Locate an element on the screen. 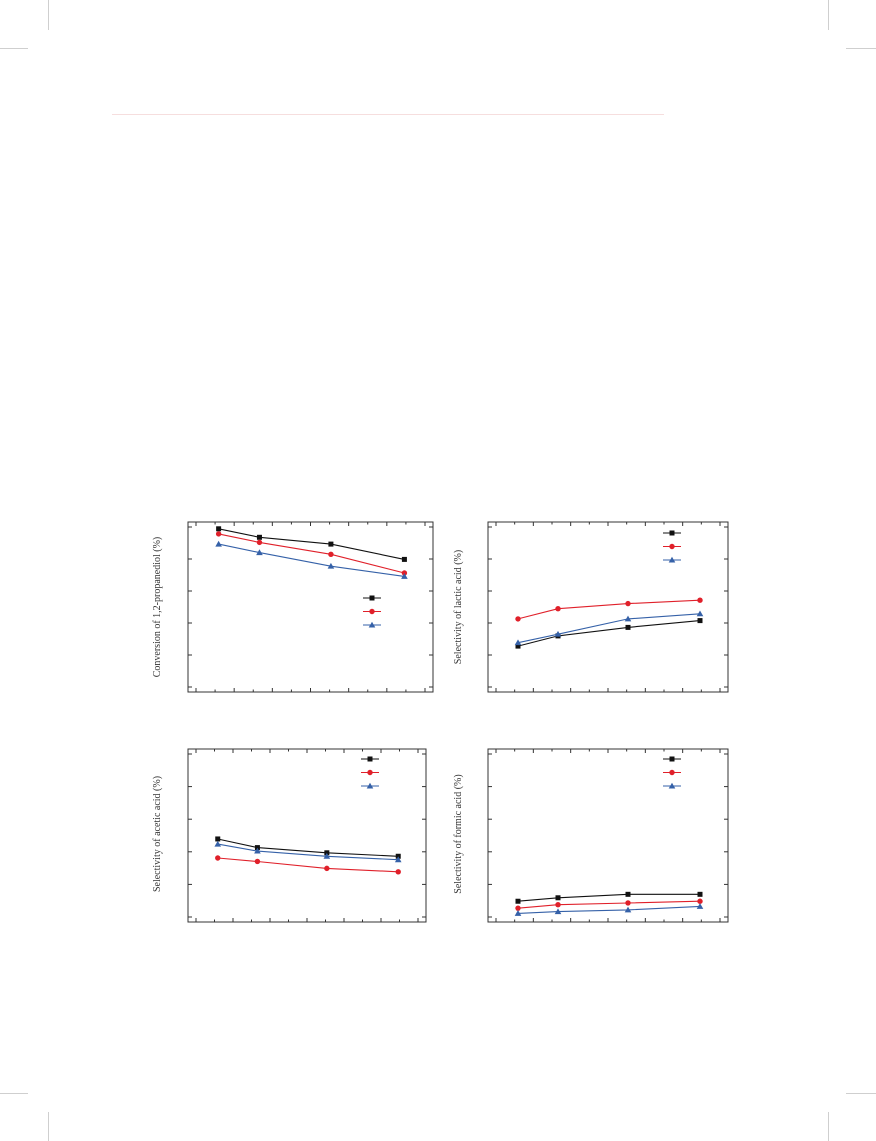  chart-selectivity-acetic-acid: Selectivity of acetic acid (%) is located at coordinates (289, 835).